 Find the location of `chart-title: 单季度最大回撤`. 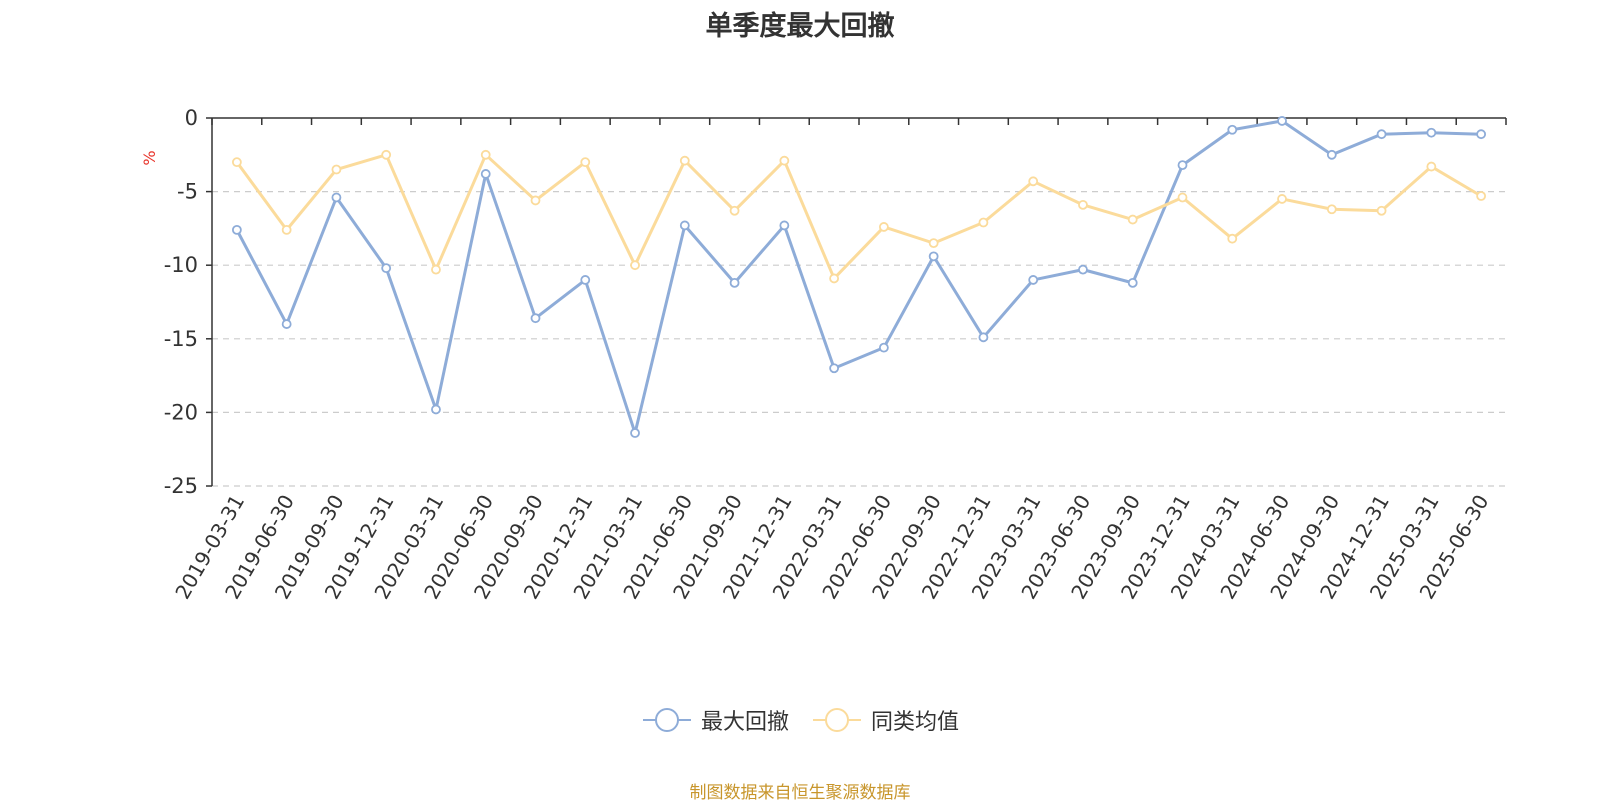

chart-title: 单季度最大回撤 is located at coordinates (800, 26).